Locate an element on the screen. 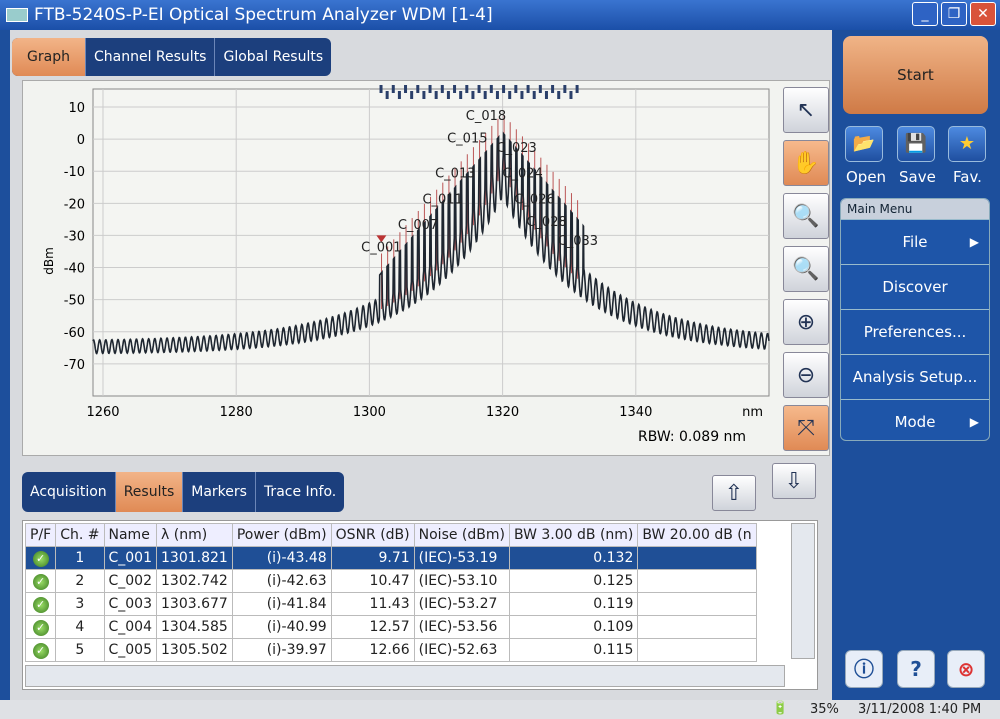  menu-item-file: File ▶ is located at coordinates (915, 241).